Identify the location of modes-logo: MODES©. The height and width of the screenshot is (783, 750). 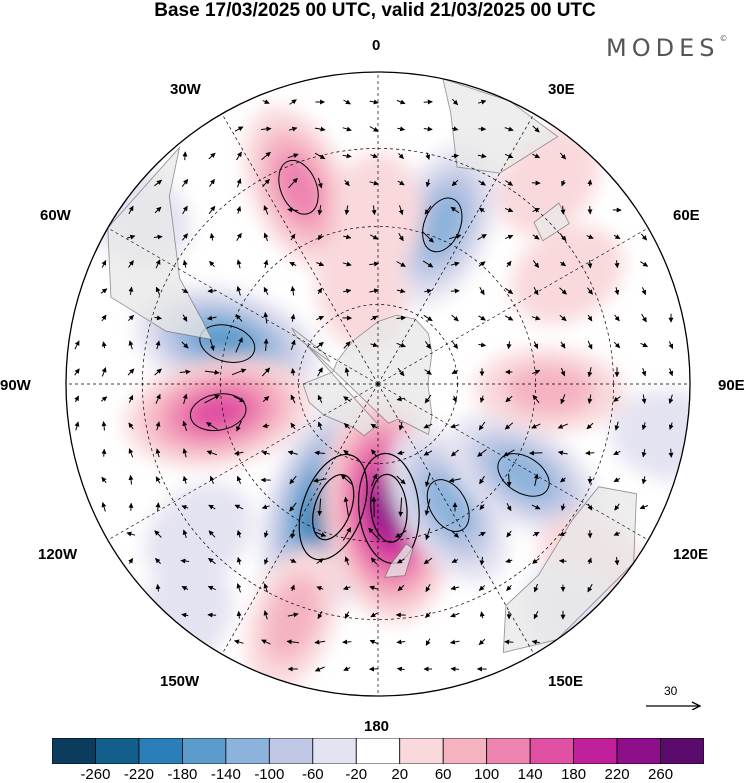
(666, 48).